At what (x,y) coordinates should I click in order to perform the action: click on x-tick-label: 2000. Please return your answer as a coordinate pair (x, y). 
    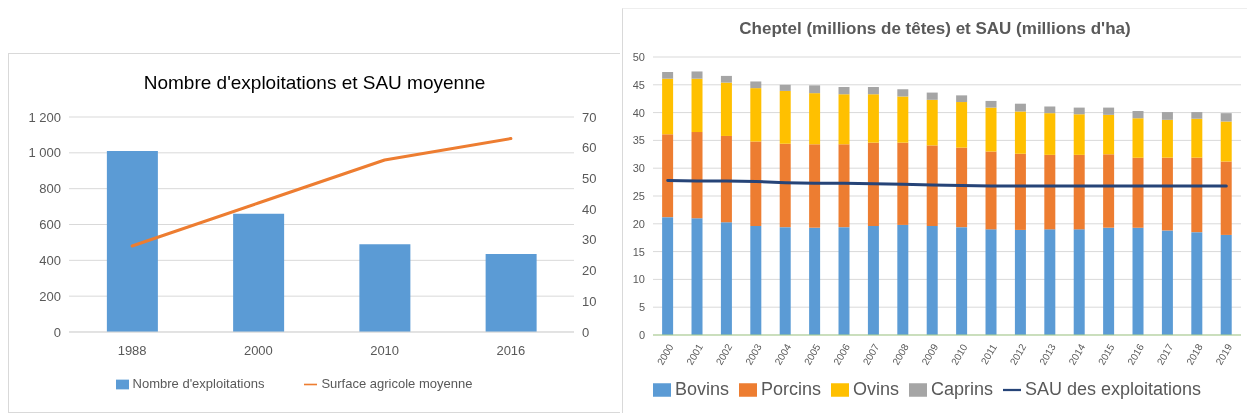
    Looking at the image, I should click on (258, 351).